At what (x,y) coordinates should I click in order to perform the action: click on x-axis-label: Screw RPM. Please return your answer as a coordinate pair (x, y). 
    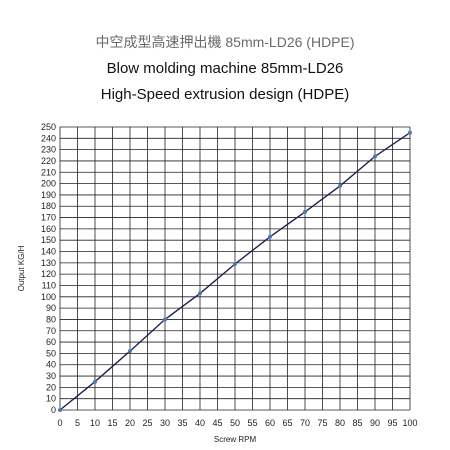
    Looking at the image, I should click on (235, 439).